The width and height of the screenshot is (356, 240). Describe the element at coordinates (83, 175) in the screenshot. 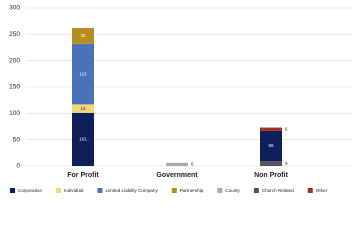

I see `x-tick-label: For Profit` at that location.